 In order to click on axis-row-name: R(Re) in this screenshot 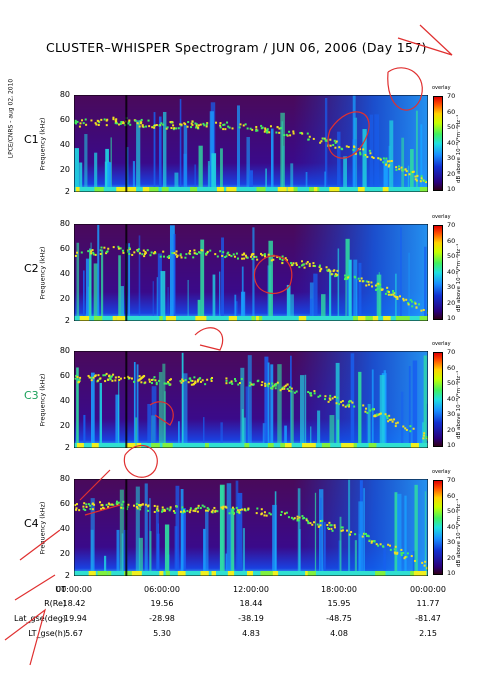, I will do `click(55, 603)`.